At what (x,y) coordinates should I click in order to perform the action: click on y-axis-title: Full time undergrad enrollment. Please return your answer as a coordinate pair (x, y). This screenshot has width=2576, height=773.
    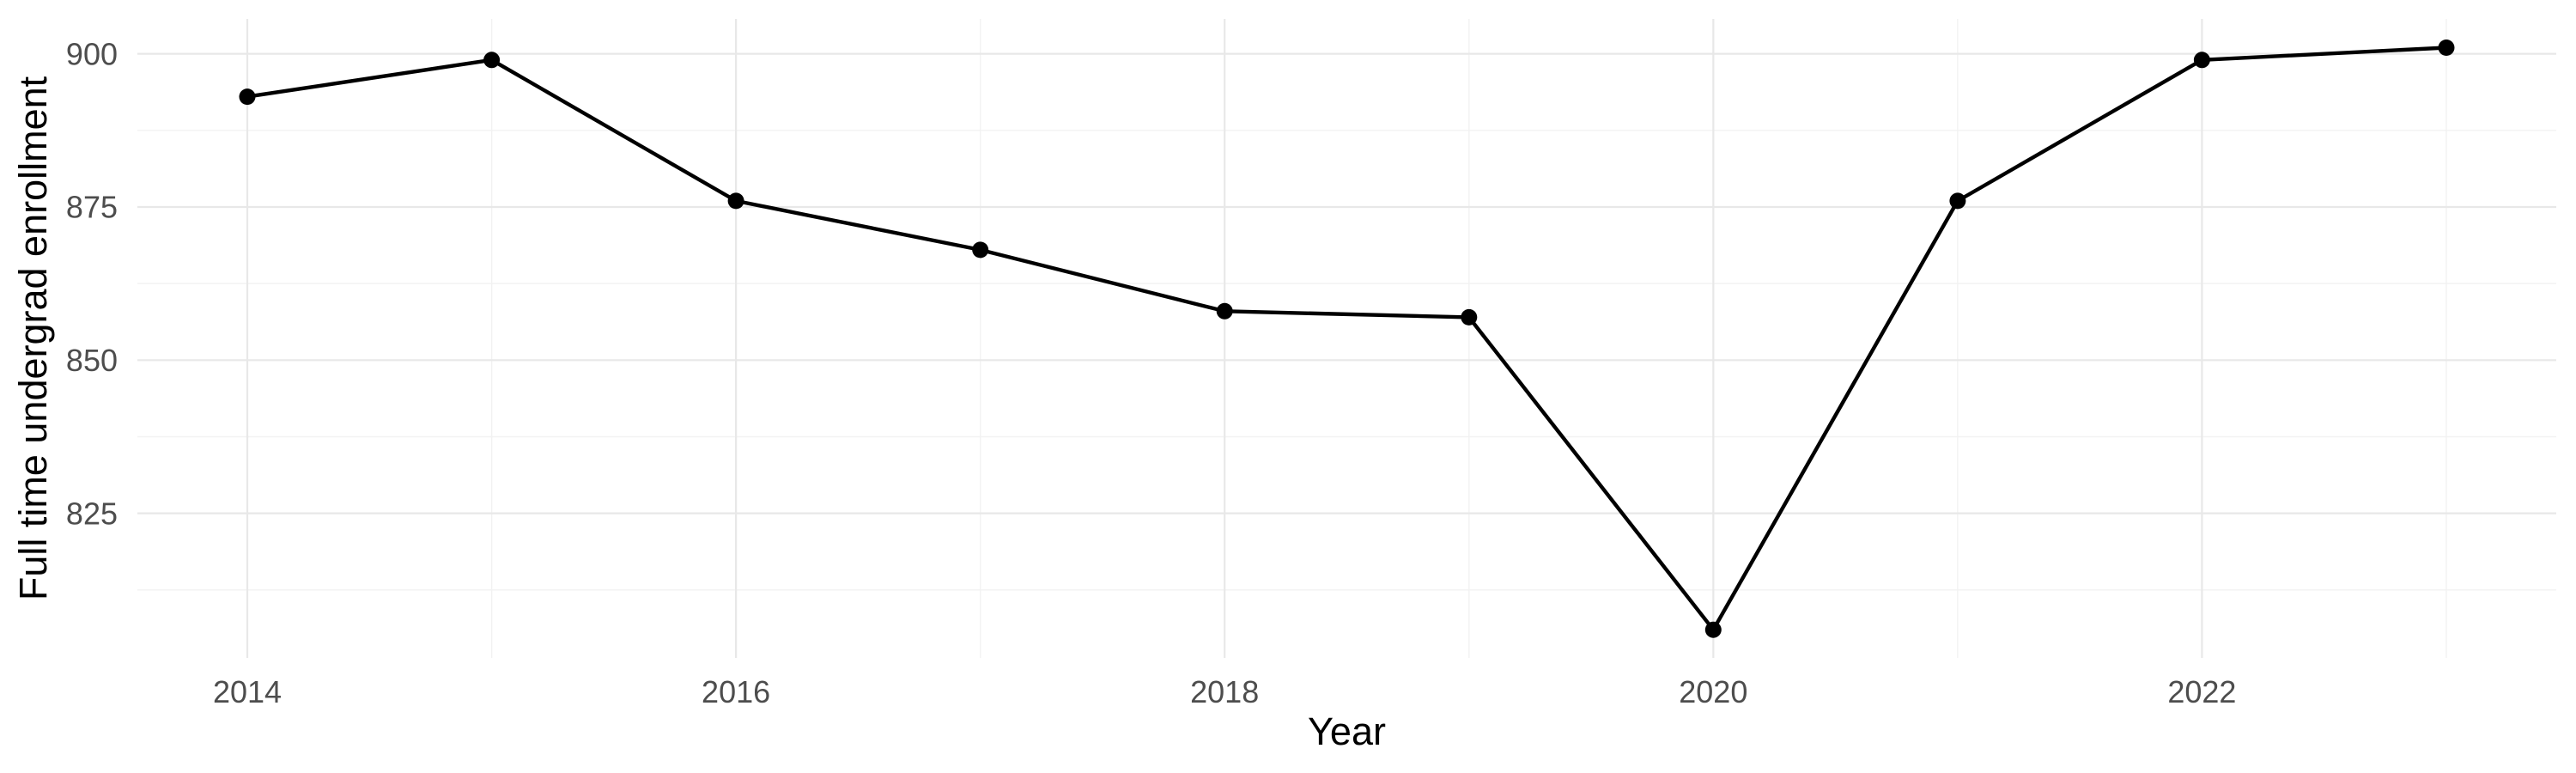
    Looking at the image, I should click on (33, 338).